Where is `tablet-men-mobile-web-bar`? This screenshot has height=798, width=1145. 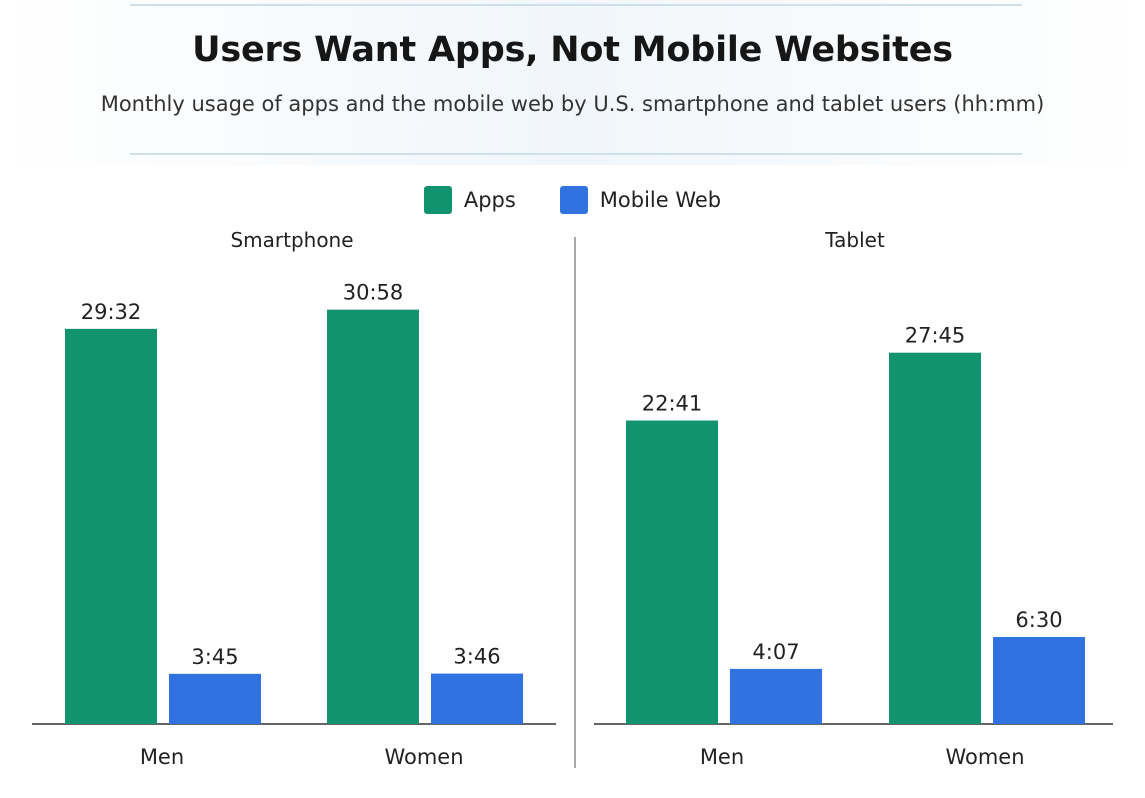
tablet-men-mobile-web-bar is located at coordinates (776, 696).